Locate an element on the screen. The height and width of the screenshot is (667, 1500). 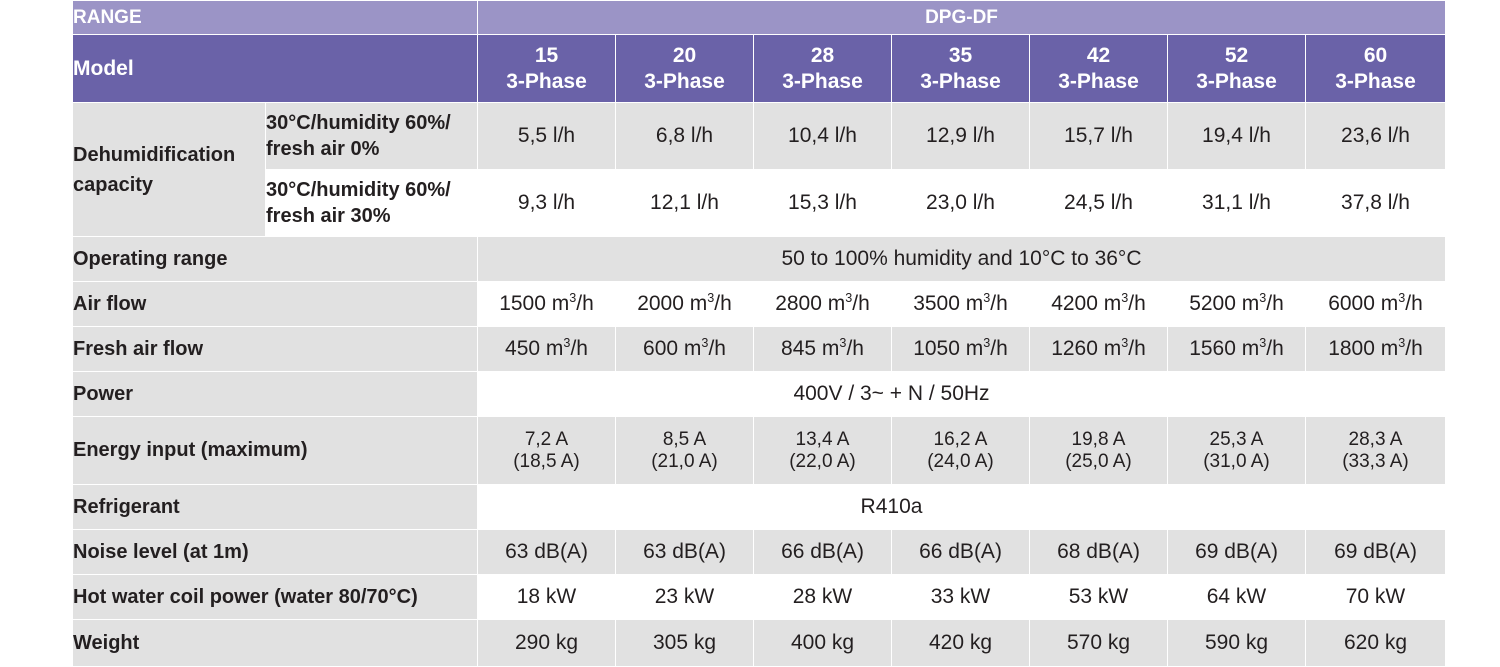
model-size: 20 is located at coordinates (684, 55).